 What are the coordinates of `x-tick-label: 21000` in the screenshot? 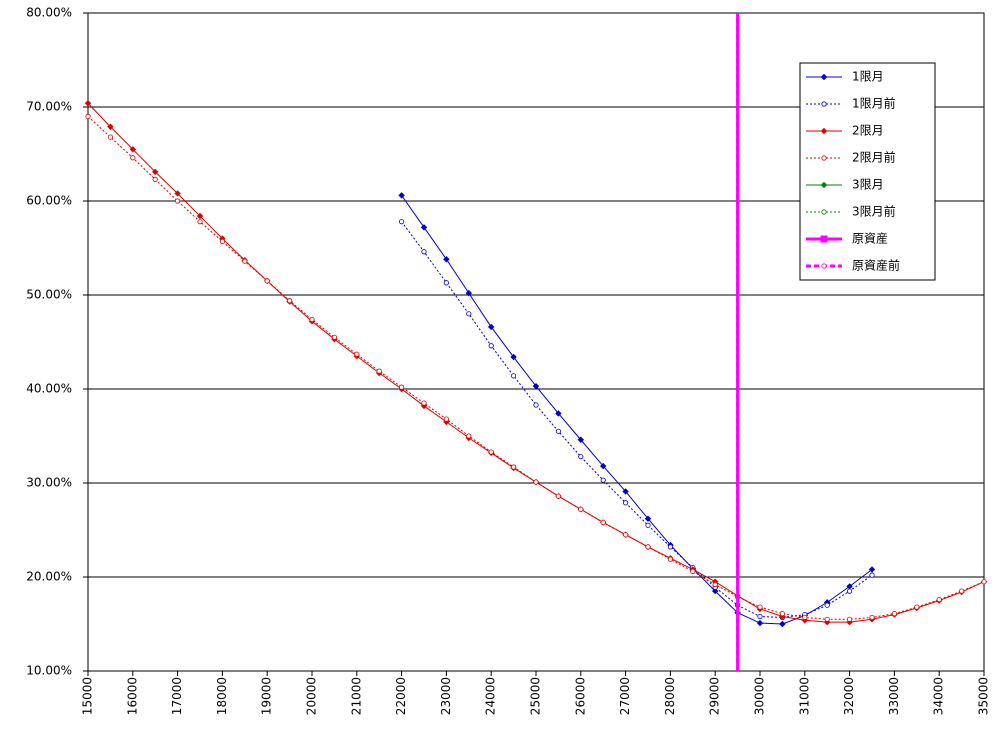 It's located at (356, 696).